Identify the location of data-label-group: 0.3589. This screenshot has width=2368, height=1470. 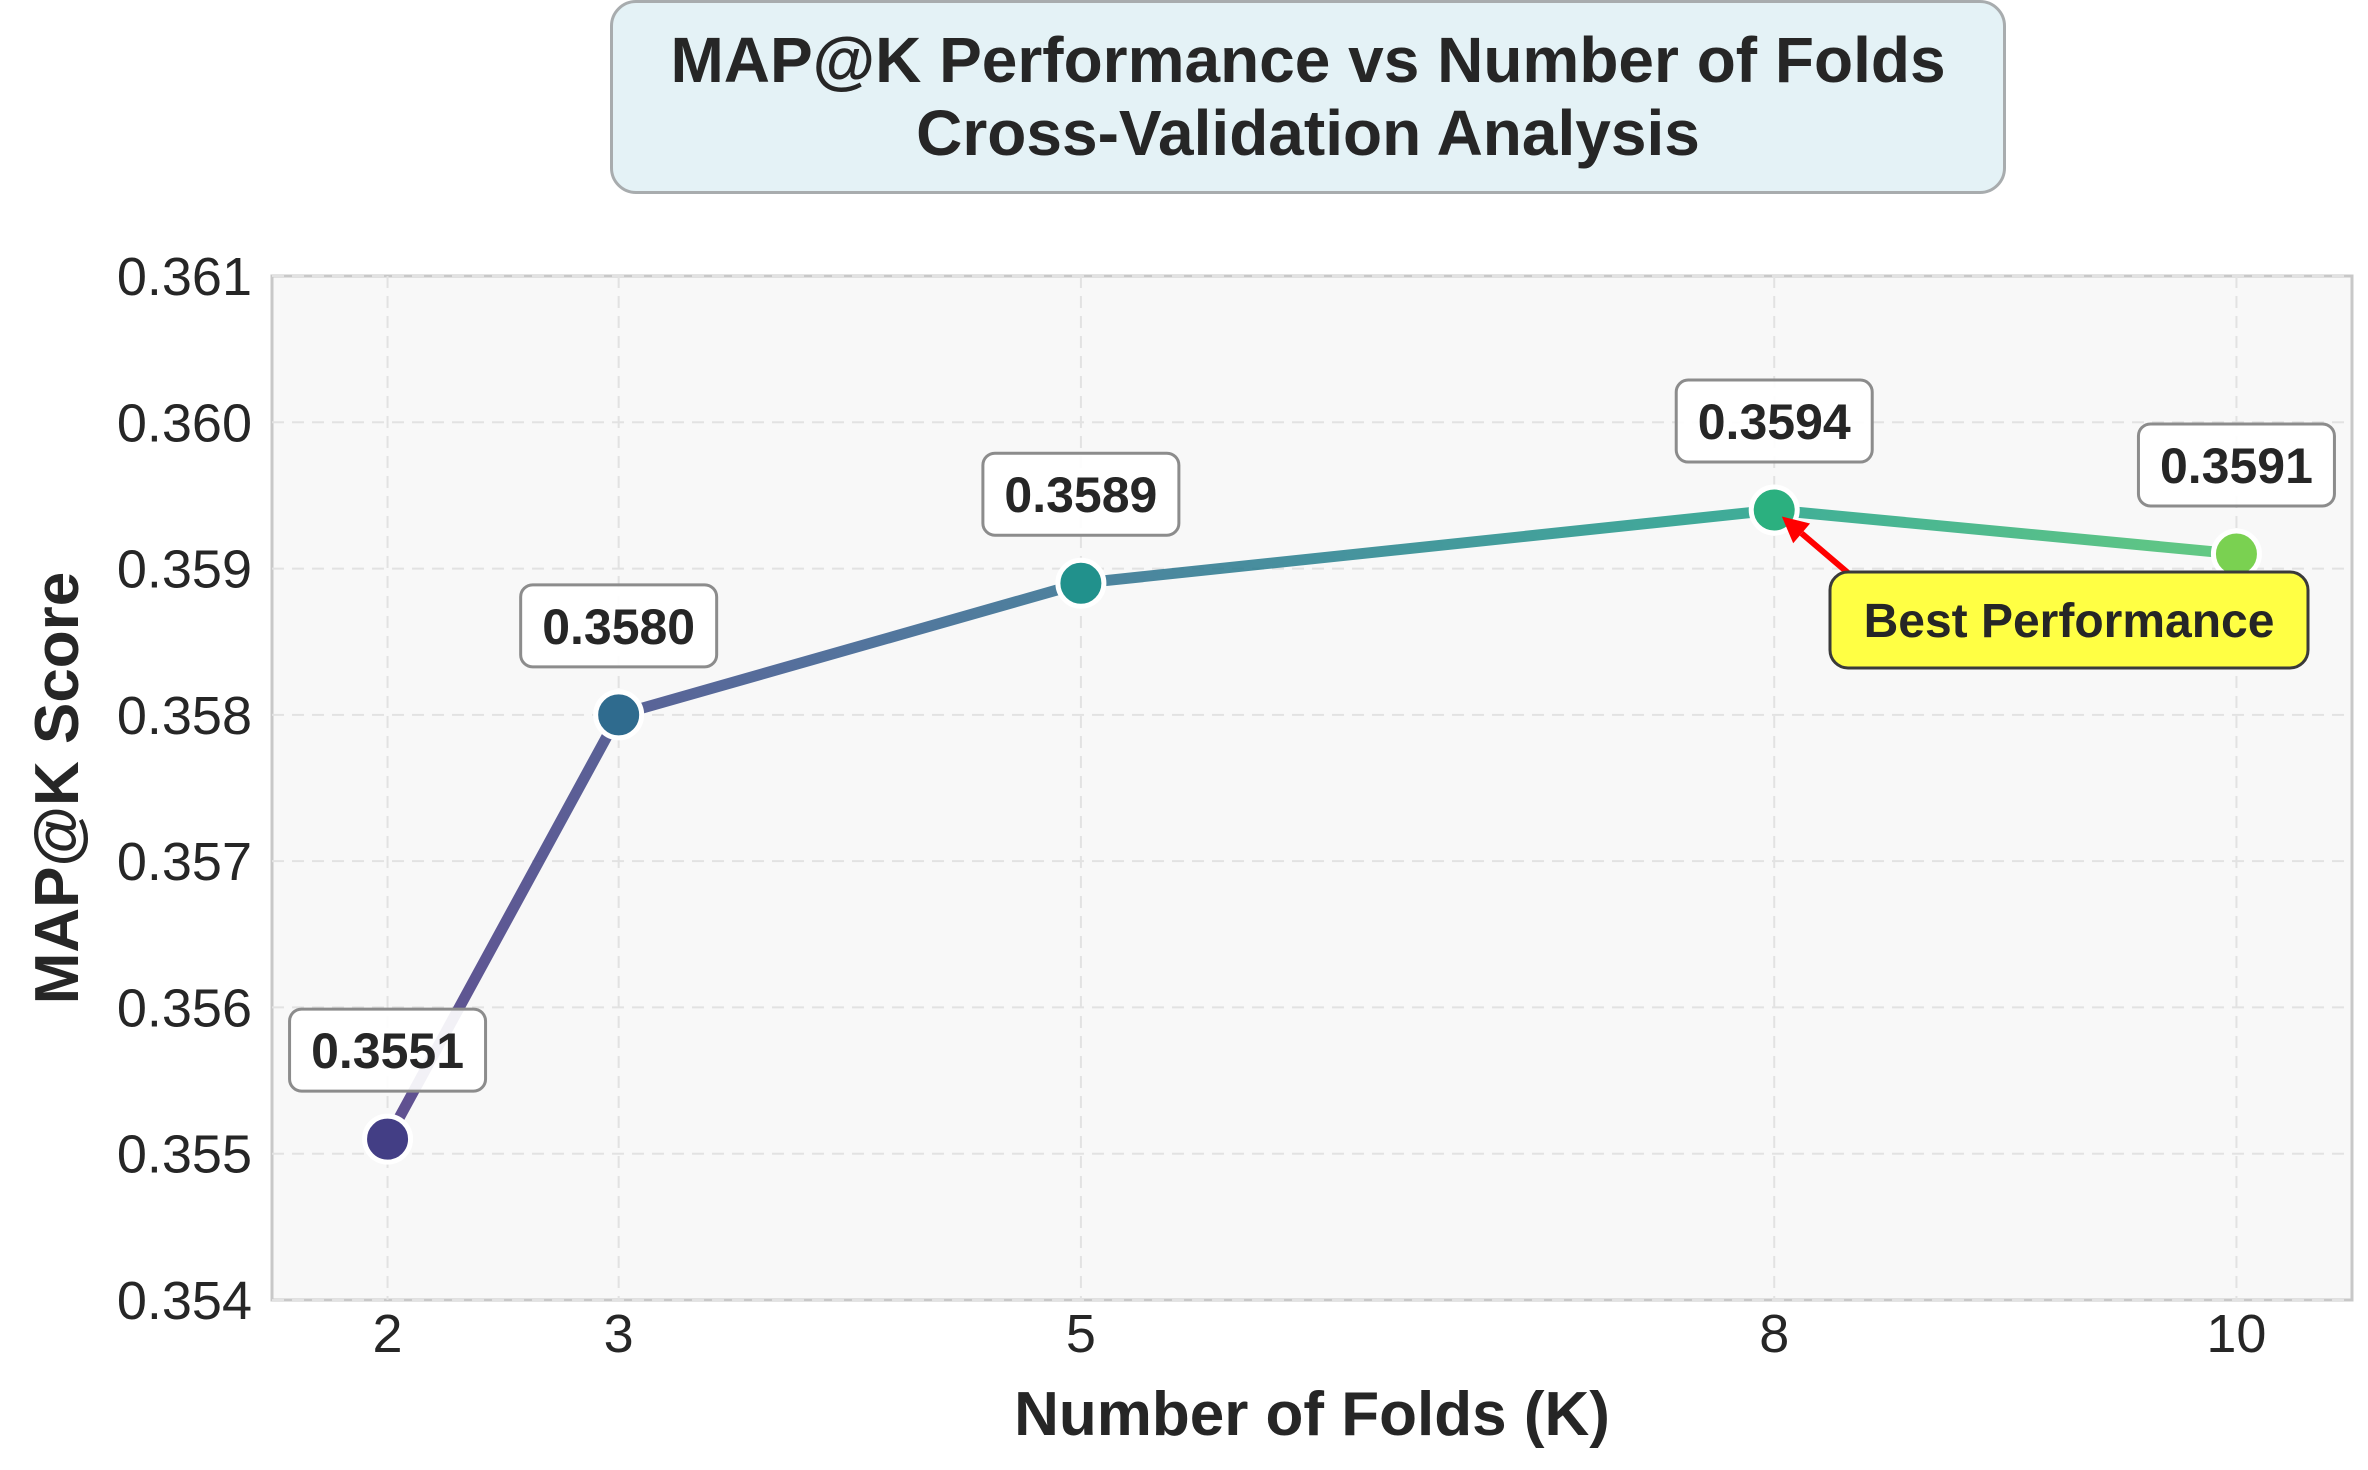
(1081, 494).